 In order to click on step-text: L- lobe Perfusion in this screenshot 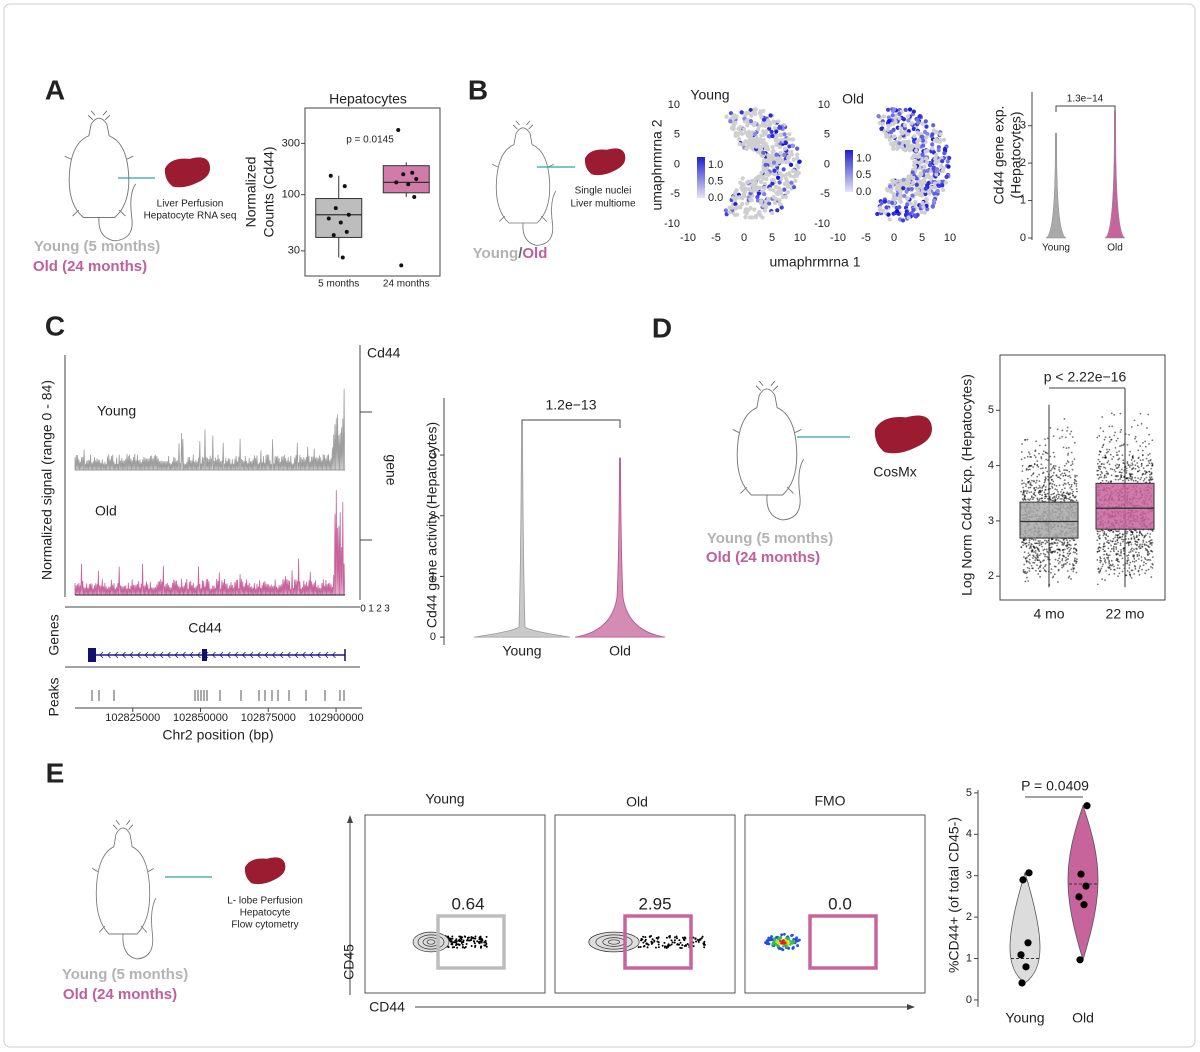, I will do `click(265, 901)`.